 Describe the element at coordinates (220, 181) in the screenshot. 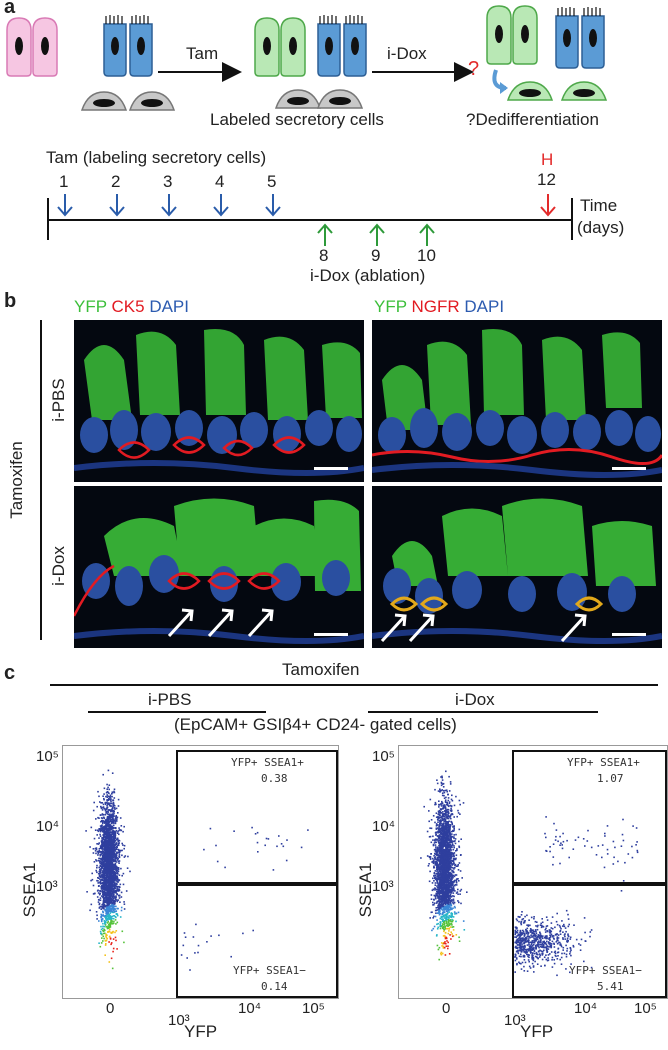

I see `tam-day-4: 4` at that location.